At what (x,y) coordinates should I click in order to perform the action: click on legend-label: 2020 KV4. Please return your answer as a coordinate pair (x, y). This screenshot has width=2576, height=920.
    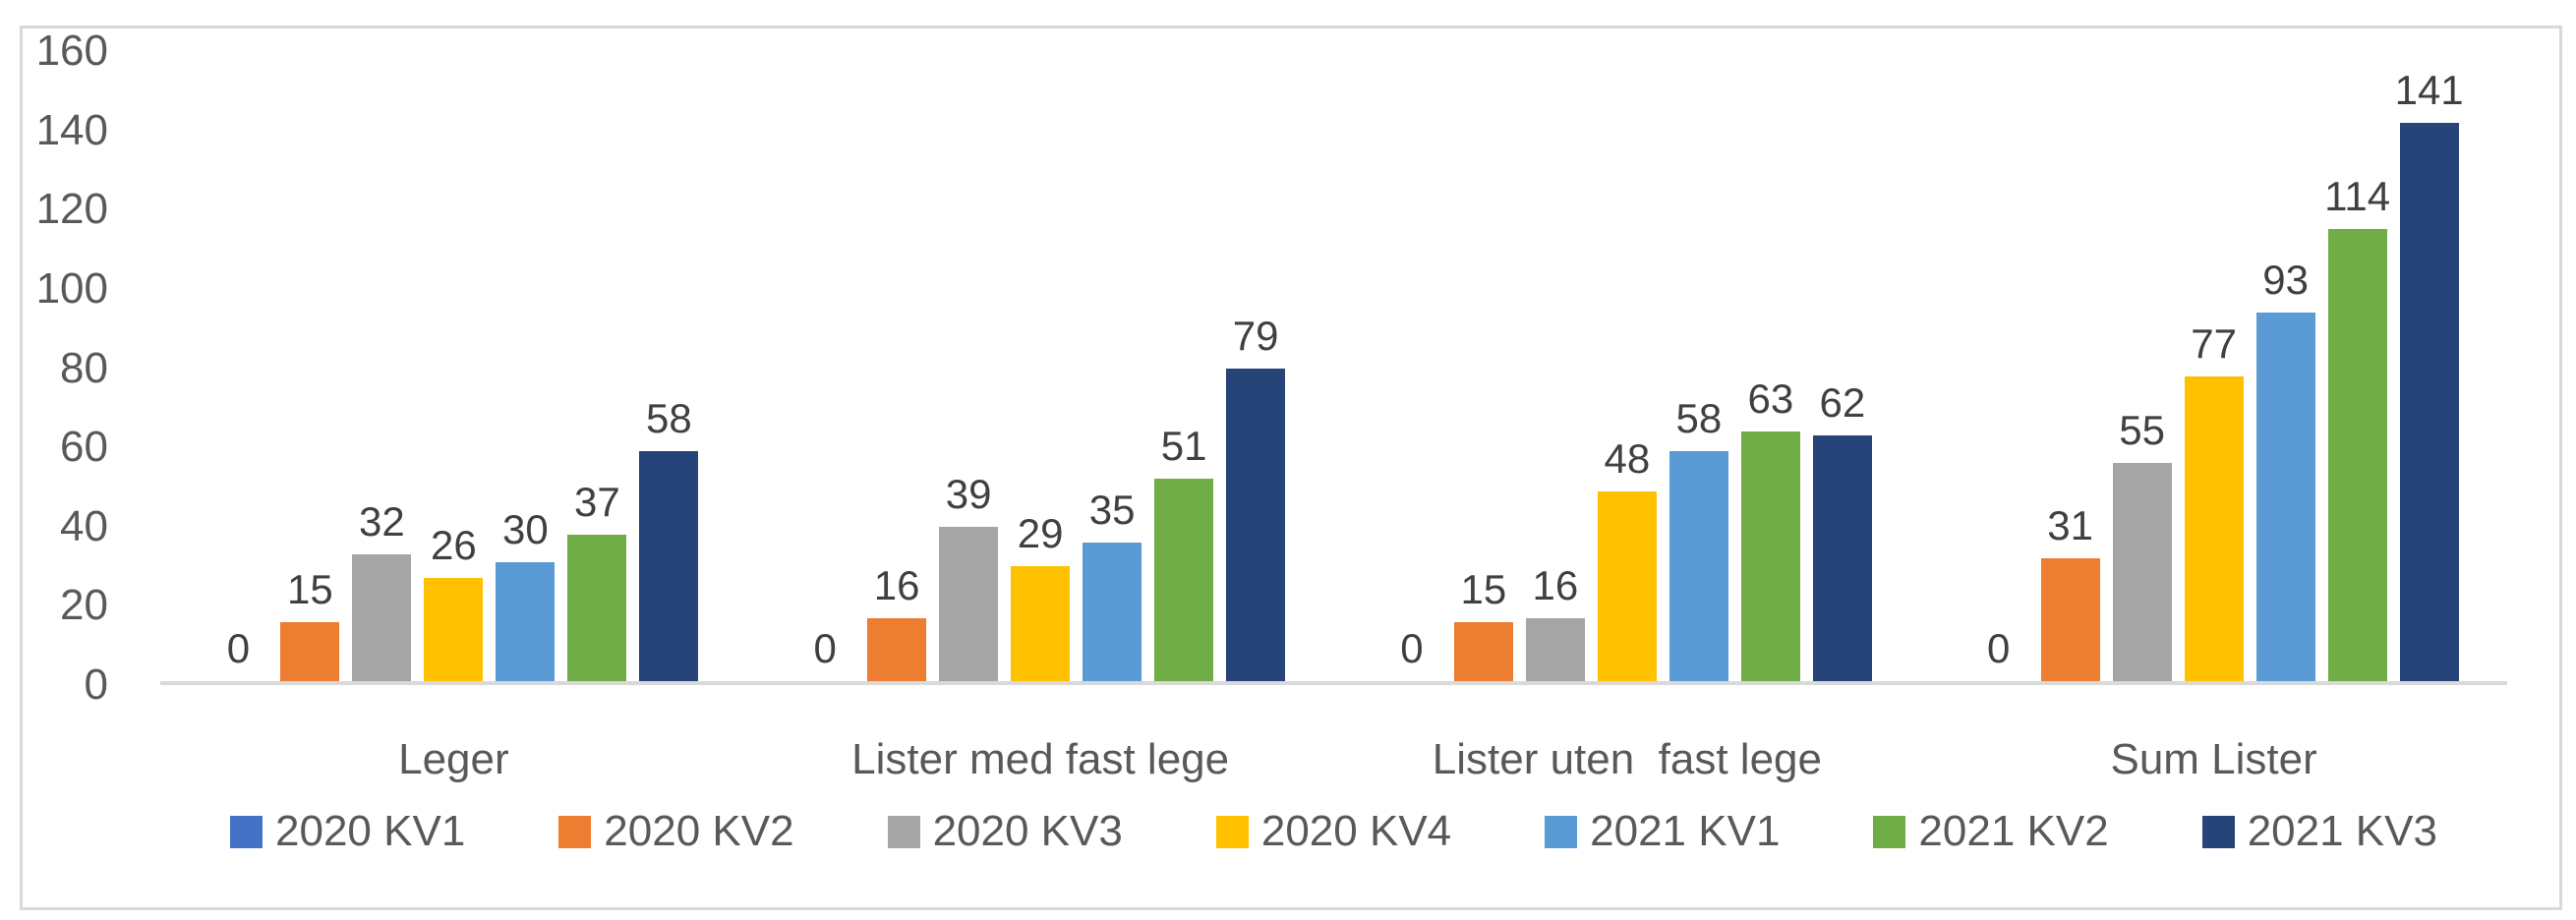
    Looking at the image, I should click on (1356, 831).